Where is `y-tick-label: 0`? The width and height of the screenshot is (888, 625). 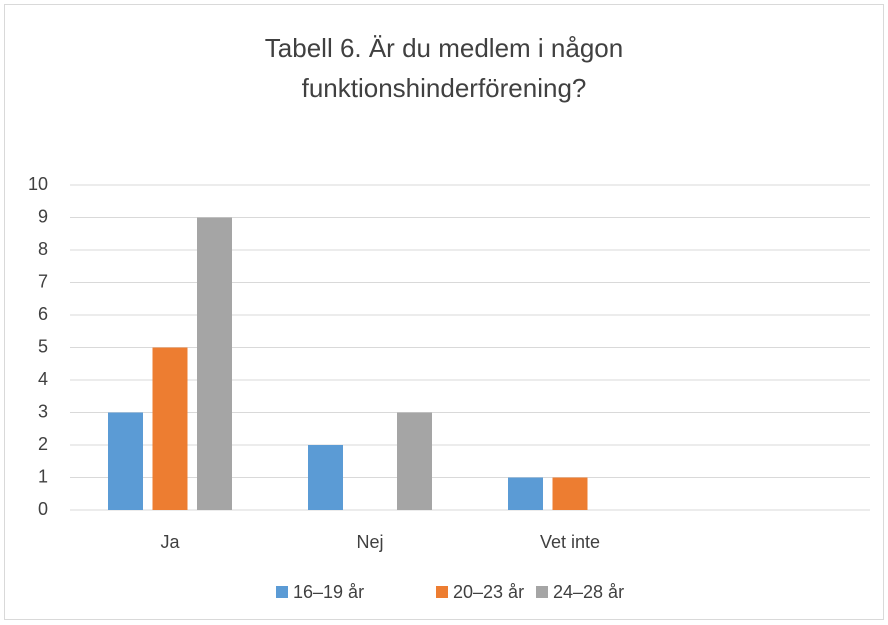 y-tick-label: 0 is located at coordinates (43, 509).